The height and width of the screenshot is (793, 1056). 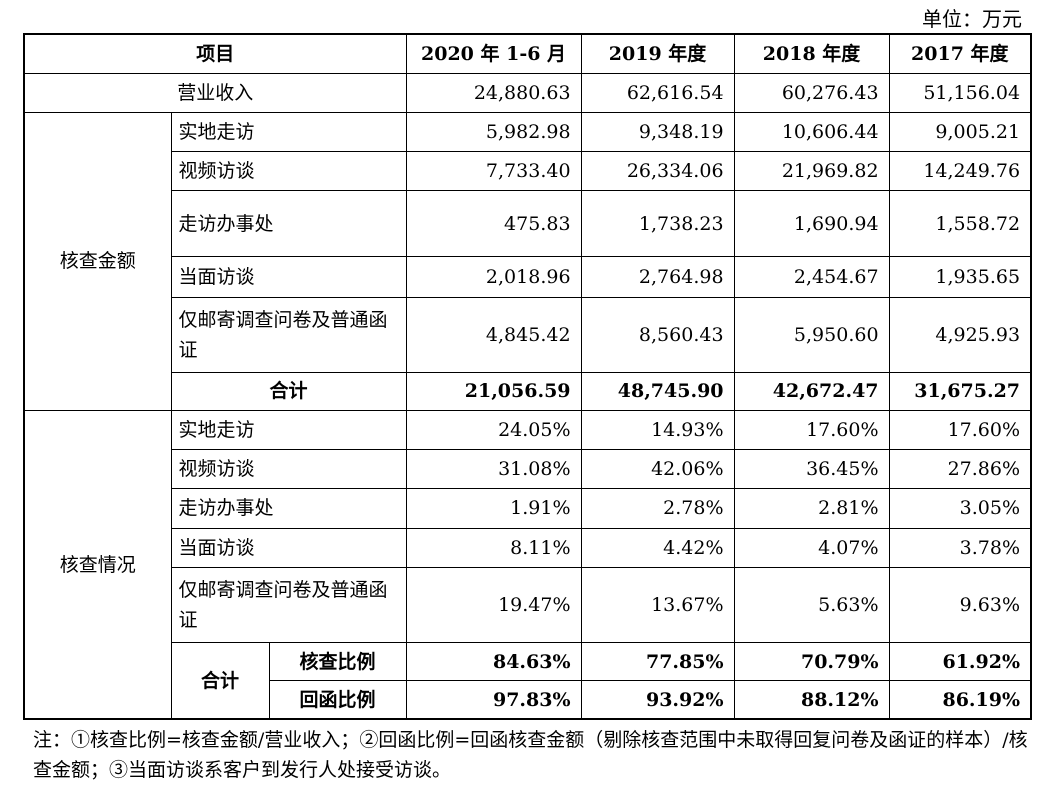 What do you see at coordinates (493, 171) in the screenshot?
I see `cell-value: 7,733.40` at bounding box center [493, 171].